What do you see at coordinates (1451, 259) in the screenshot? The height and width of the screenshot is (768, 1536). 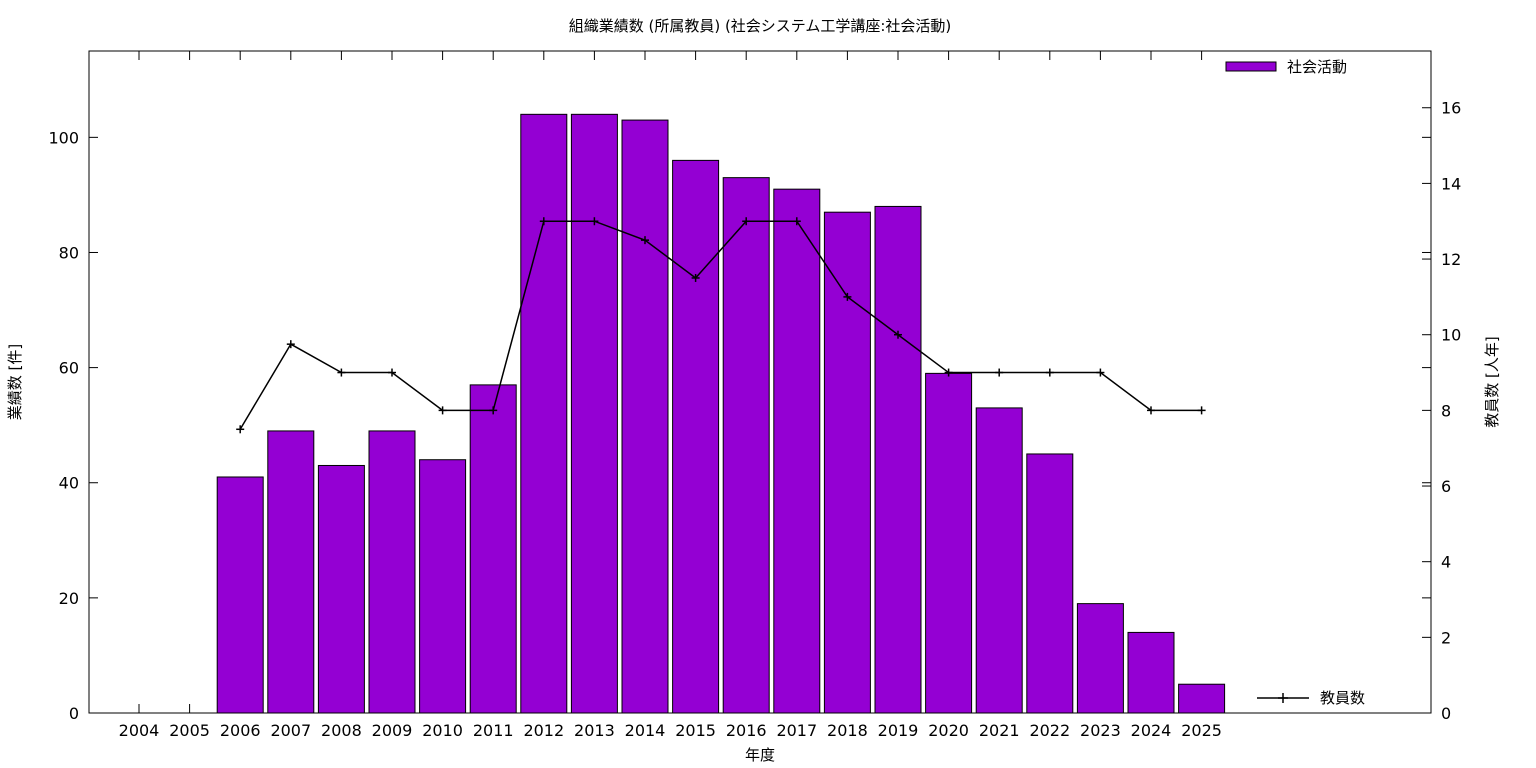 I see `y2-tick-label: 12` at bounding box center [1451, 259].